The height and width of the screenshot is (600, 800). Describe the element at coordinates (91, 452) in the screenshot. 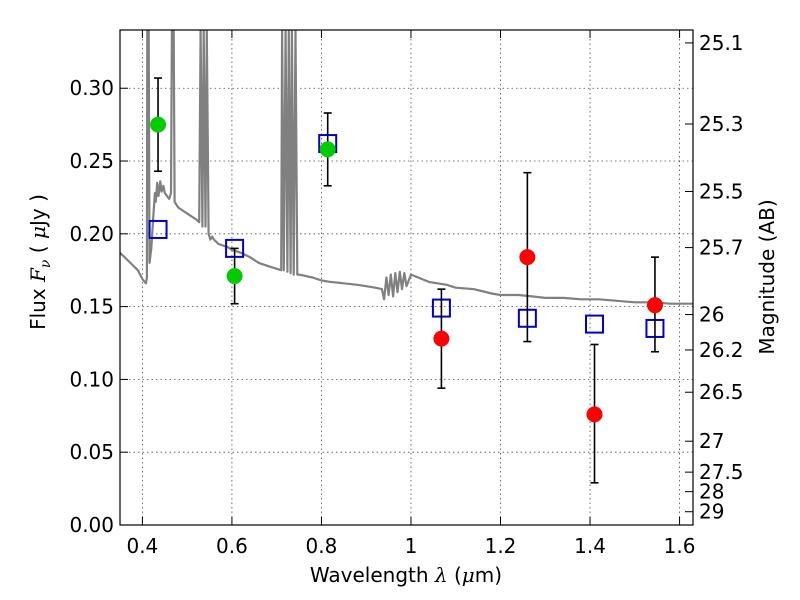

I see `y-tick-label: 0.05` at that location.